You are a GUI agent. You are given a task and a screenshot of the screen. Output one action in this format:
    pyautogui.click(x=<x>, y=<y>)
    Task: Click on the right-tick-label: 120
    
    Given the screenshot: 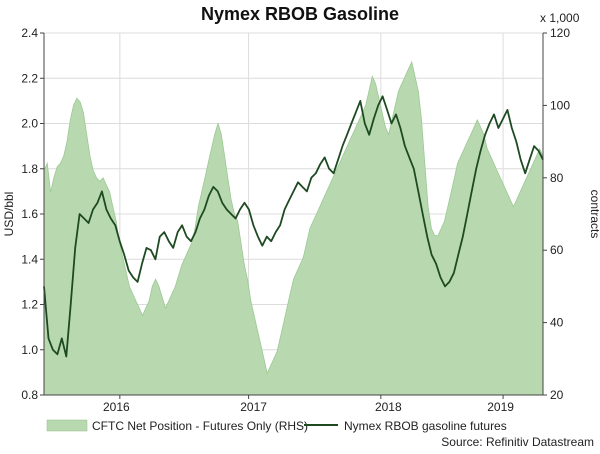 What is the action you would take?
    pyautogui.click(x=560, y=33)
    